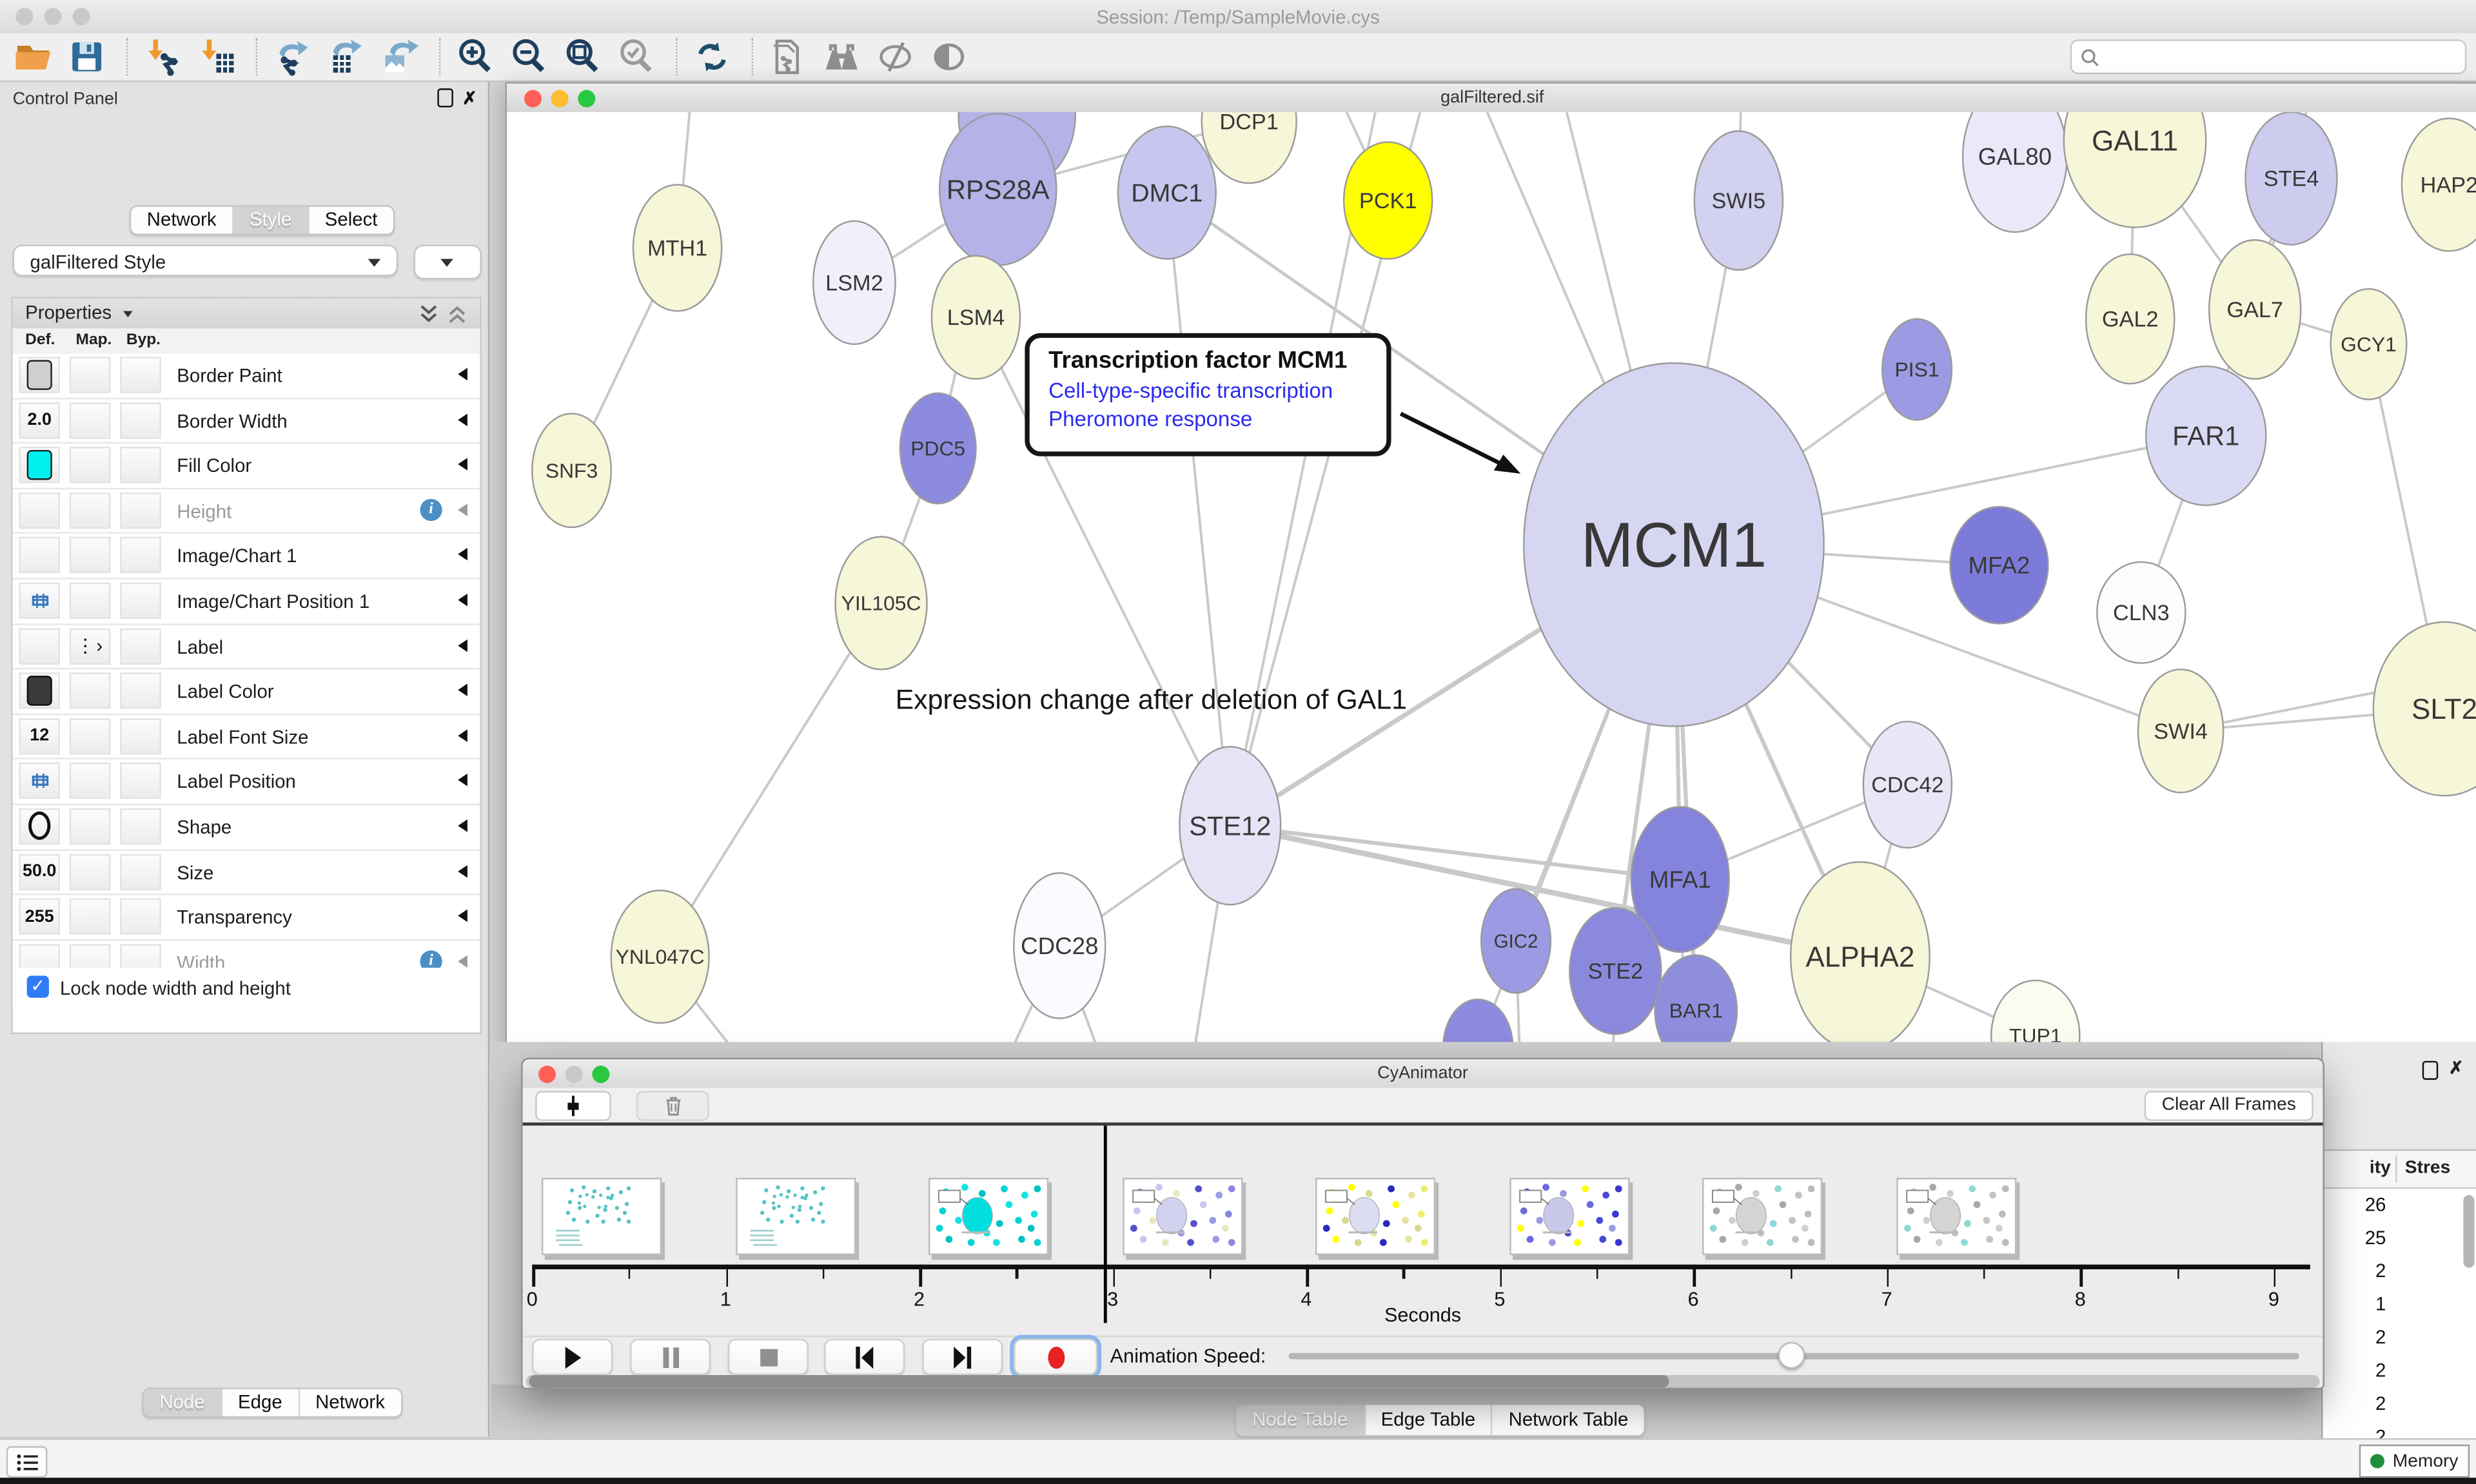  I want to click on node-far1: FAR1, so click(2206, 435).